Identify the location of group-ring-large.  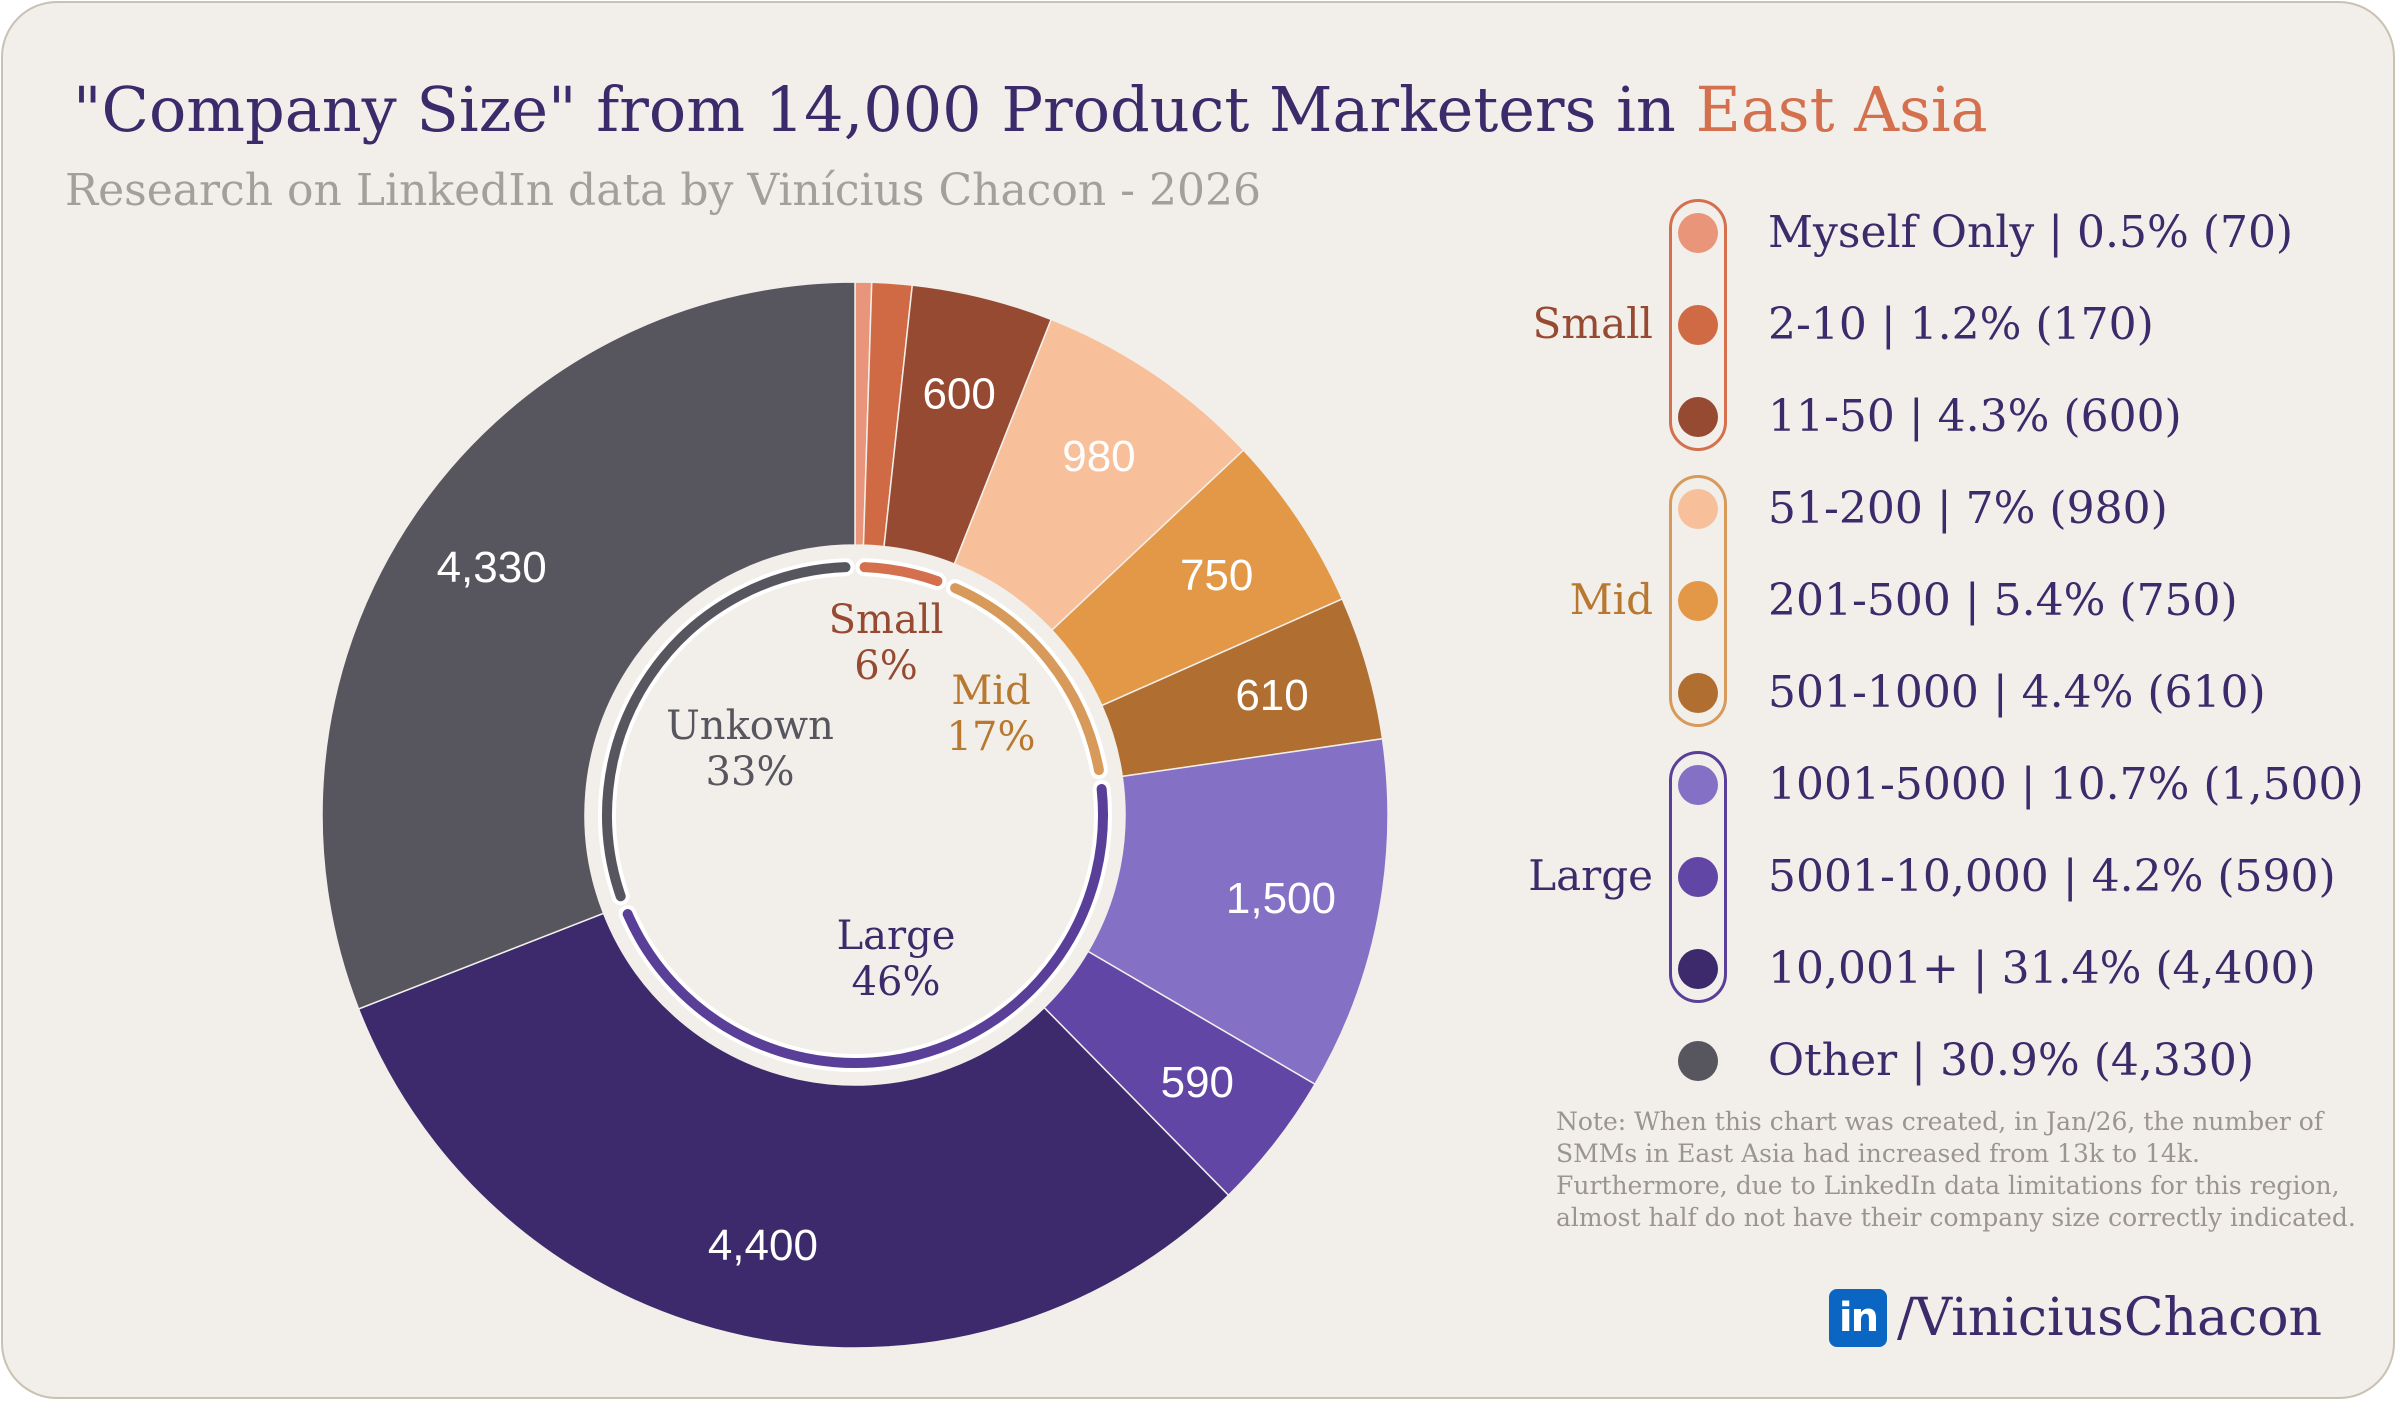
(865, 926).